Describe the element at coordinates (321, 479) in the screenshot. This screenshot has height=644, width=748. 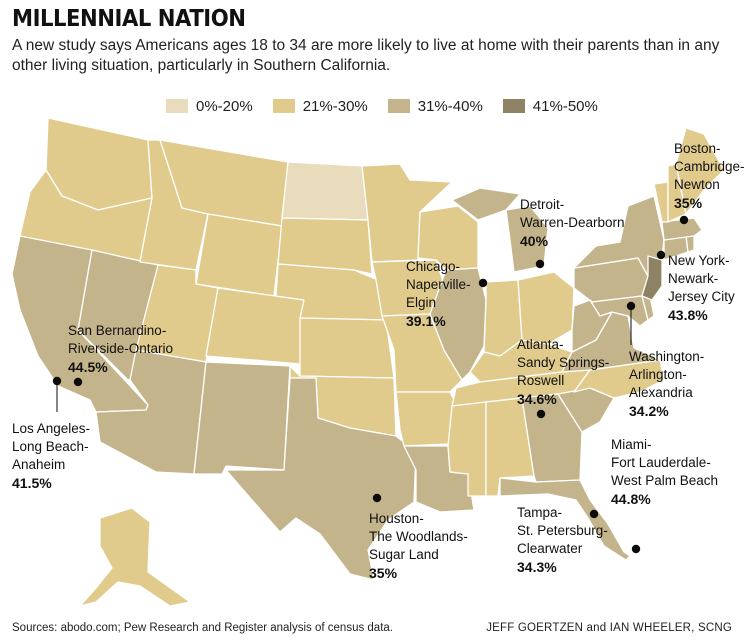
I see `state-tx` at that location.